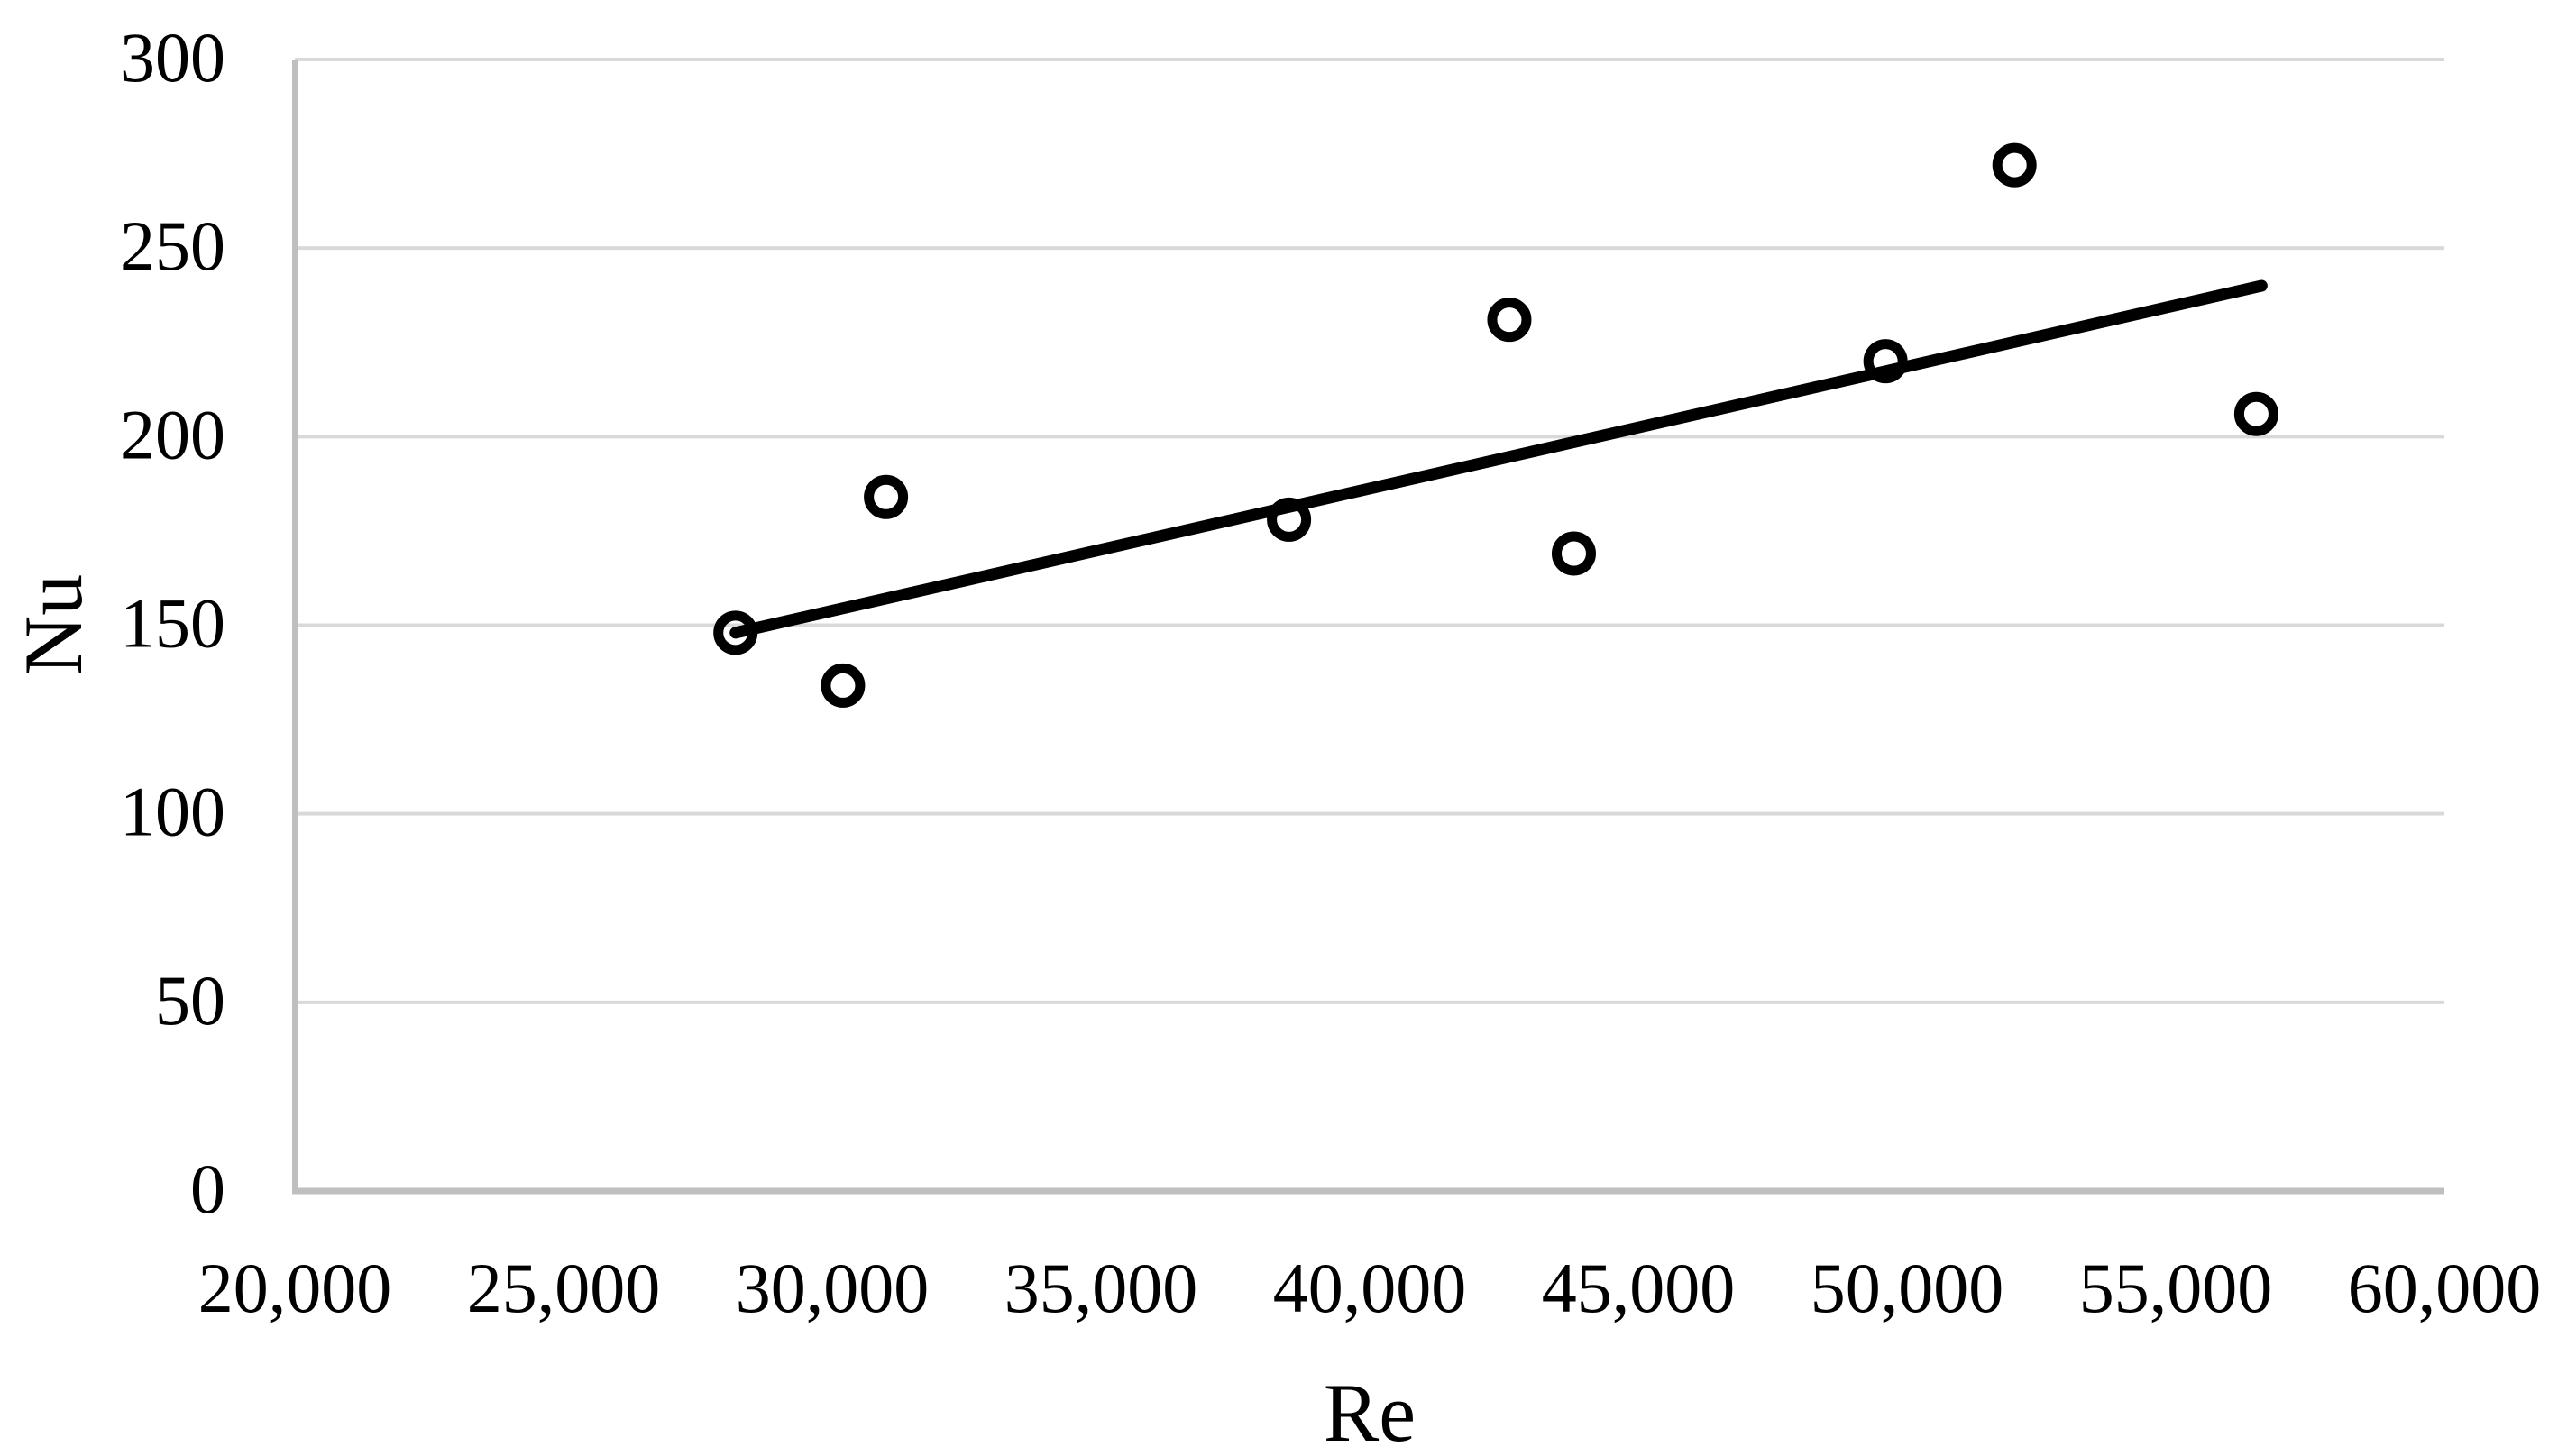 The height and width of the screenshot is (1456, 2558). Describe the element at coordinates (1370, 1411) in the screenshot. I see `x-axis-title: Re` at that location.